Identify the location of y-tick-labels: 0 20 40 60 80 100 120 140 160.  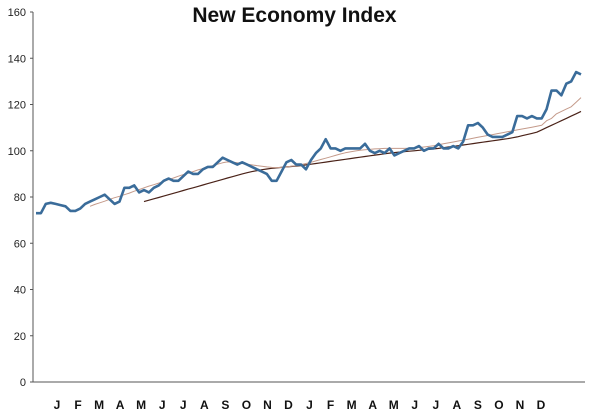
(20, 198).